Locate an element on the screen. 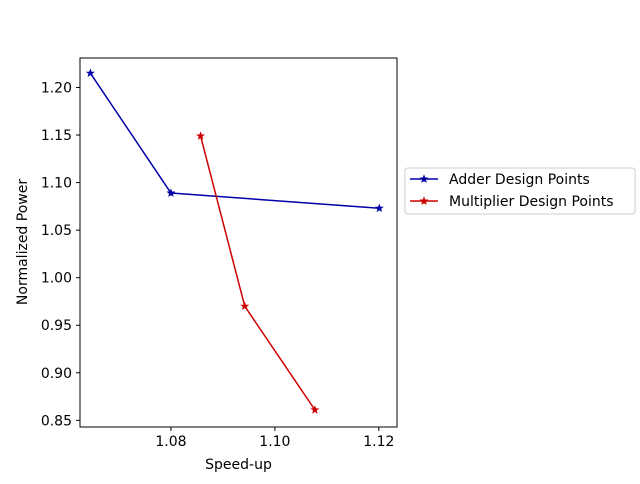 The width and height of the screenshot is (640, 484). y-tick-label: 1.20 is located at coordinates (56, 88).